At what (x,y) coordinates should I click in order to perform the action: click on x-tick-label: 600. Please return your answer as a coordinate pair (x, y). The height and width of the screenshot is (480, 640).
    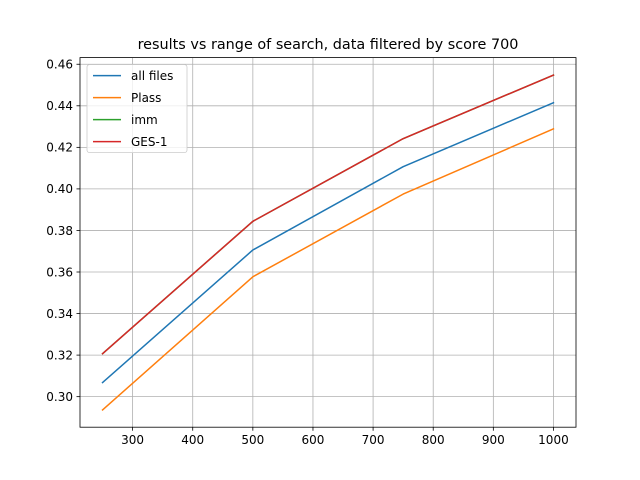
    Looking at the image, I should click on (313, 440).